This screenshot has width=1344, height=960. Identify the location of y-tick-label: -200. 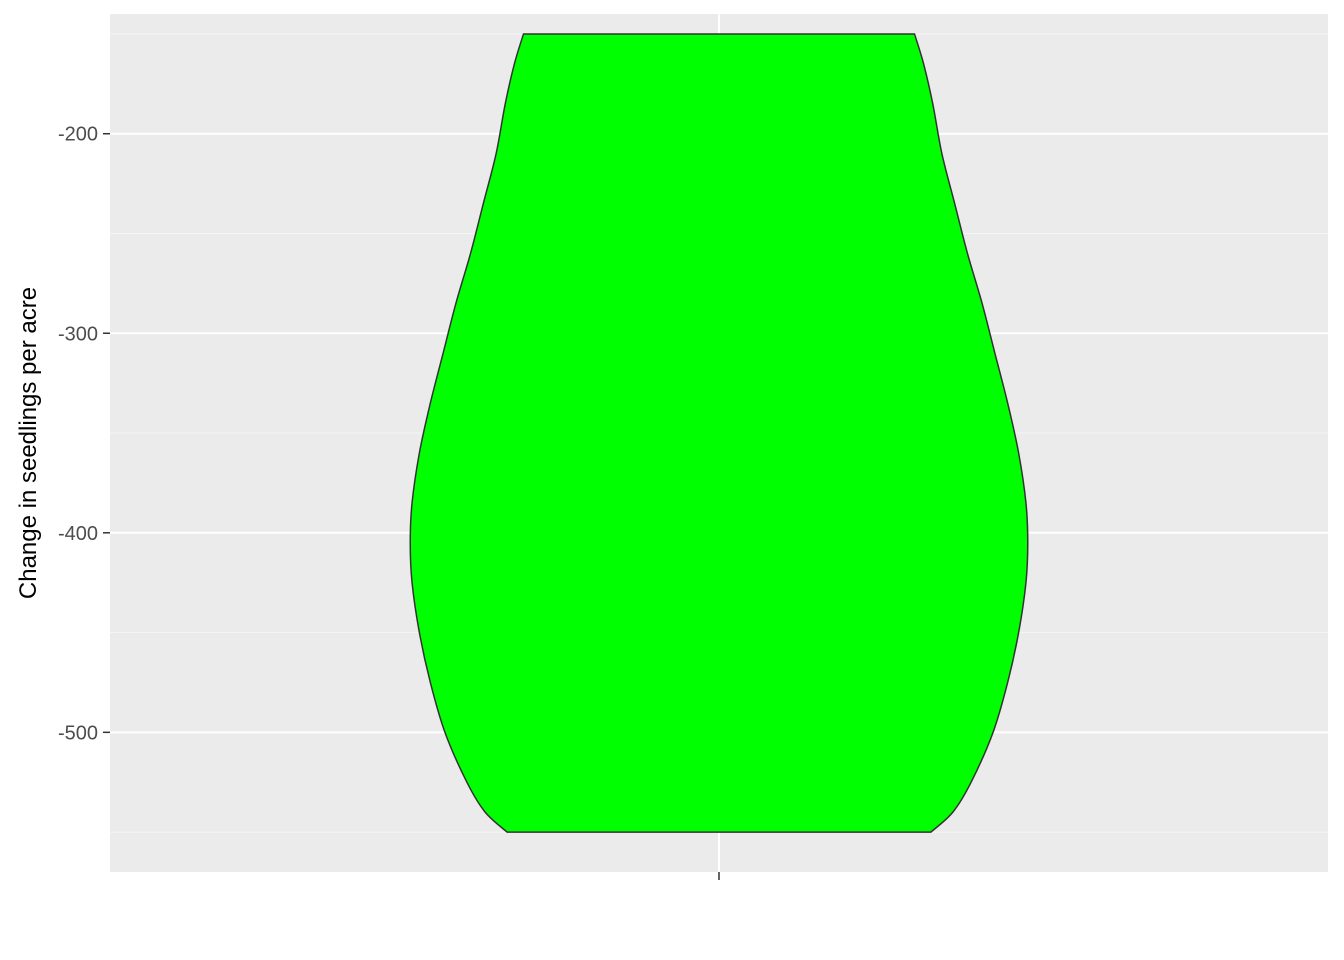
(78, 135).